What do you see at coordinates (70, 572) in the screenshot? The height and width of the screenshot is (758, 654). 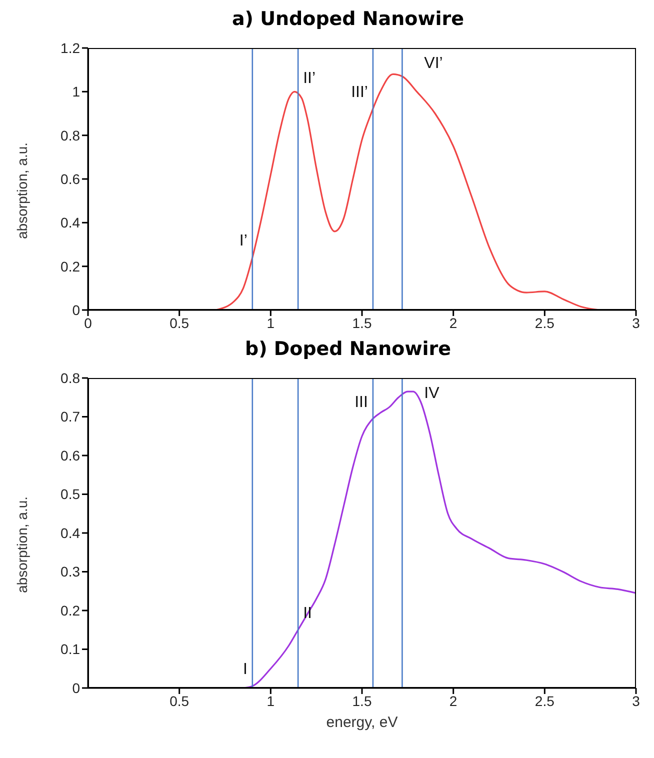 I see `y-tick-label: 0.3` at bounding box center [70, 572].